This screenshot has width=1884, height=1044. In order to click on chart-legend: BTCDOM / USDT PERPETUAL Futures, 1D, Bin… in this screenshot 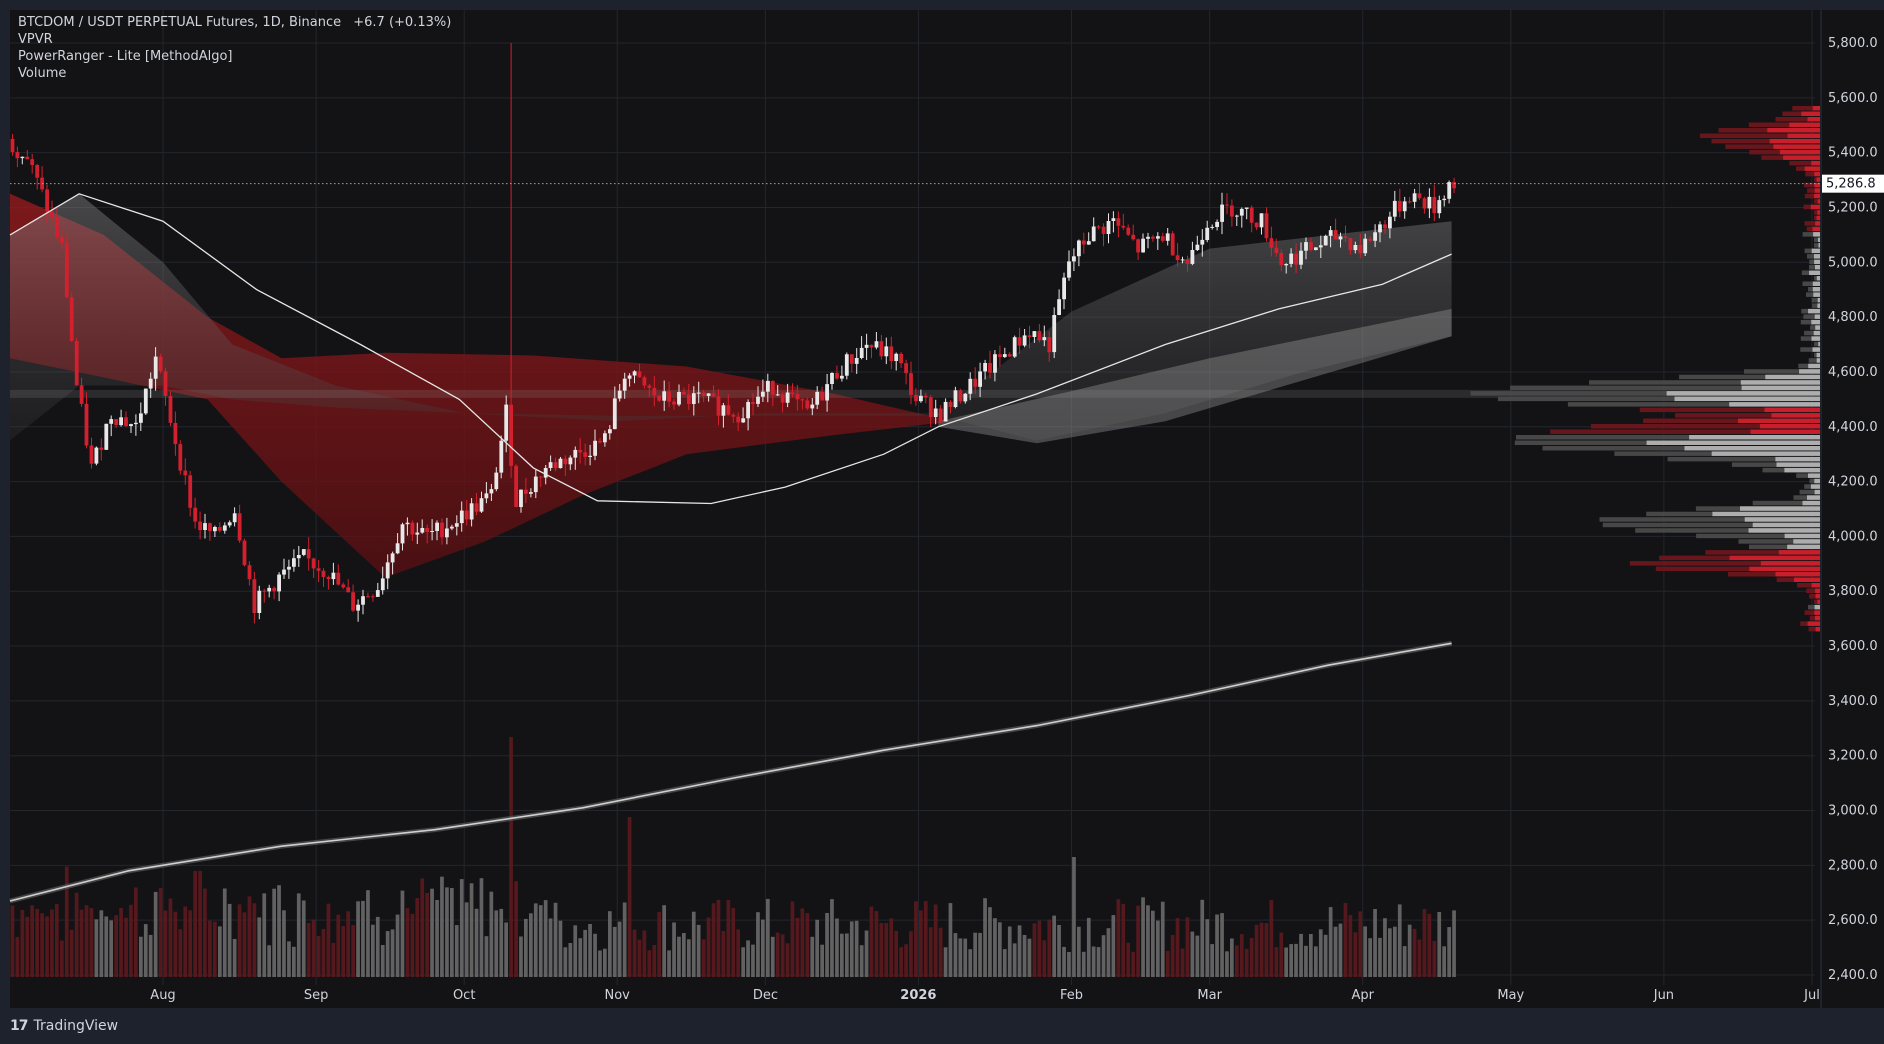, I will do `click(234, 48)`.